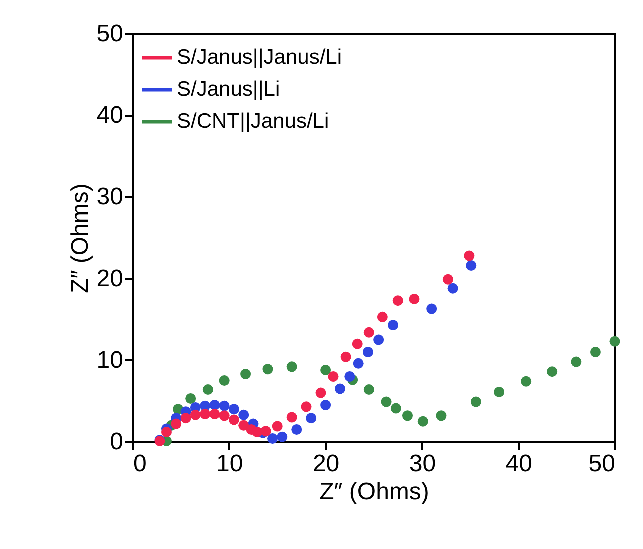 The height and width of the screenshot is (549, 643). Describe the element at coordinates (259, 57) in the screenshot. I see `legend-label: S/Janus||Janus/Li` at that location.